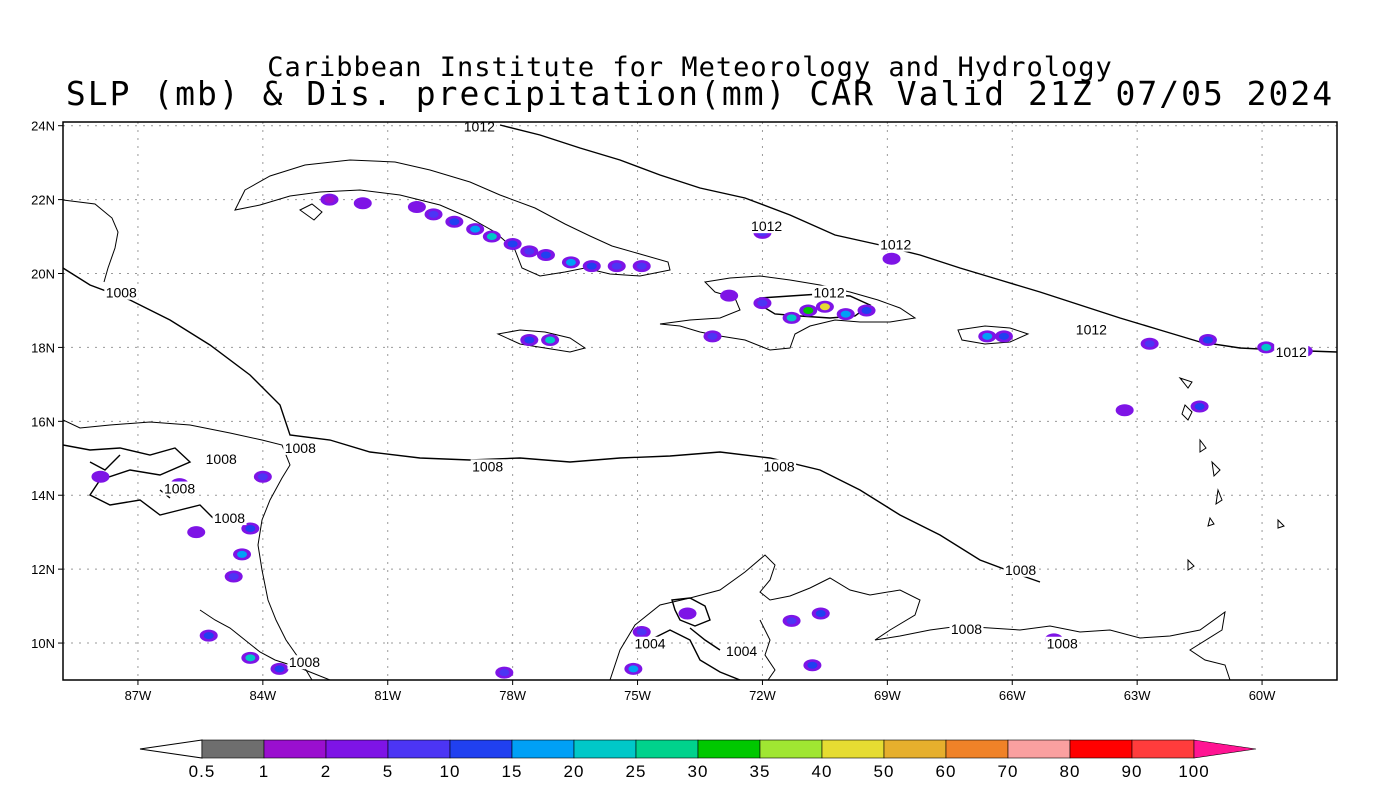 This screenshot has height=800, width=1400. I want to click on isobar-1004-colombia, so click(696, 624).